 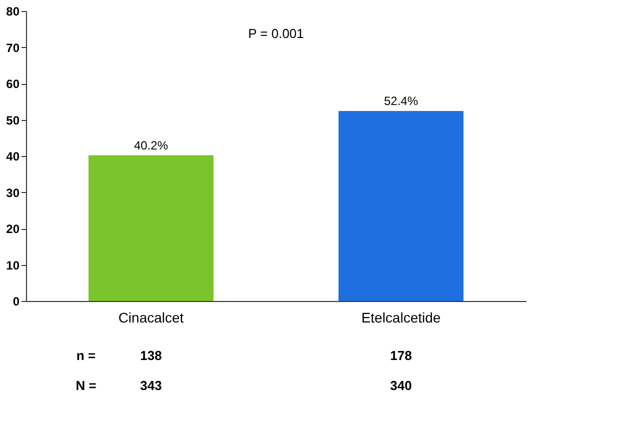 I want to click on data-label: 40.2%, so click(x=151, y=145).